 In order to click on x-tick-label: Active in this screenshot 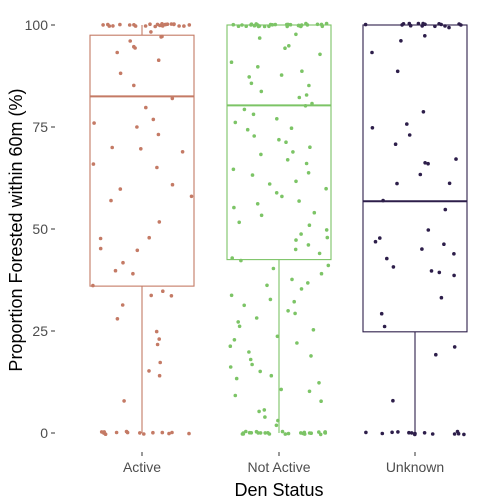, I will do `click(142, 467)`.